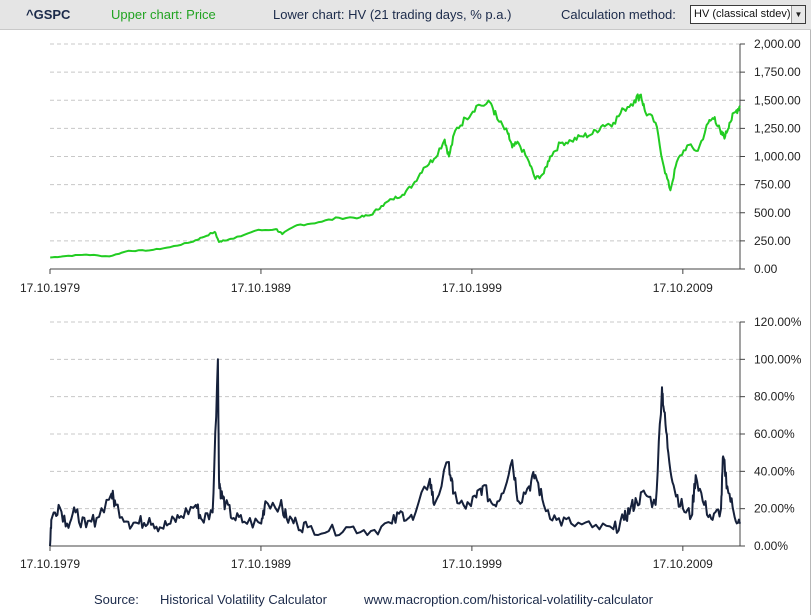 This screenshot has width=811, height=615. What do you see at coordinates (50, 564) in the screenshot?
I see `hv-x-tick-label: 17.10.1979` at bounding box center [50, 564].